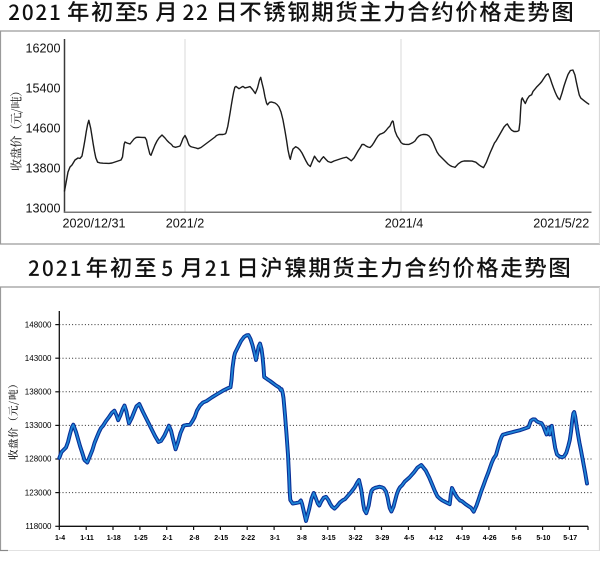 The width and height of the screenshot is (600, 561). Describe the element at coordinates (221, 538) in the screenshot. I see `svg-text: 2-15` at that location.